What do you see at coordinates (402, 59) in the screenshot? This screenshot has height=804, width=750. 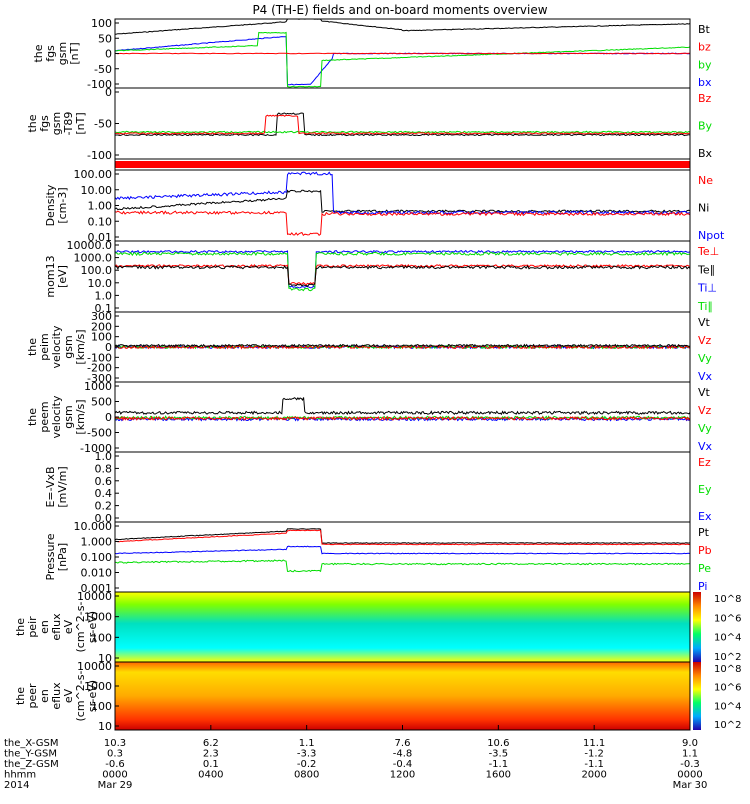 I see `by-line` at bounding box center [402, 59].